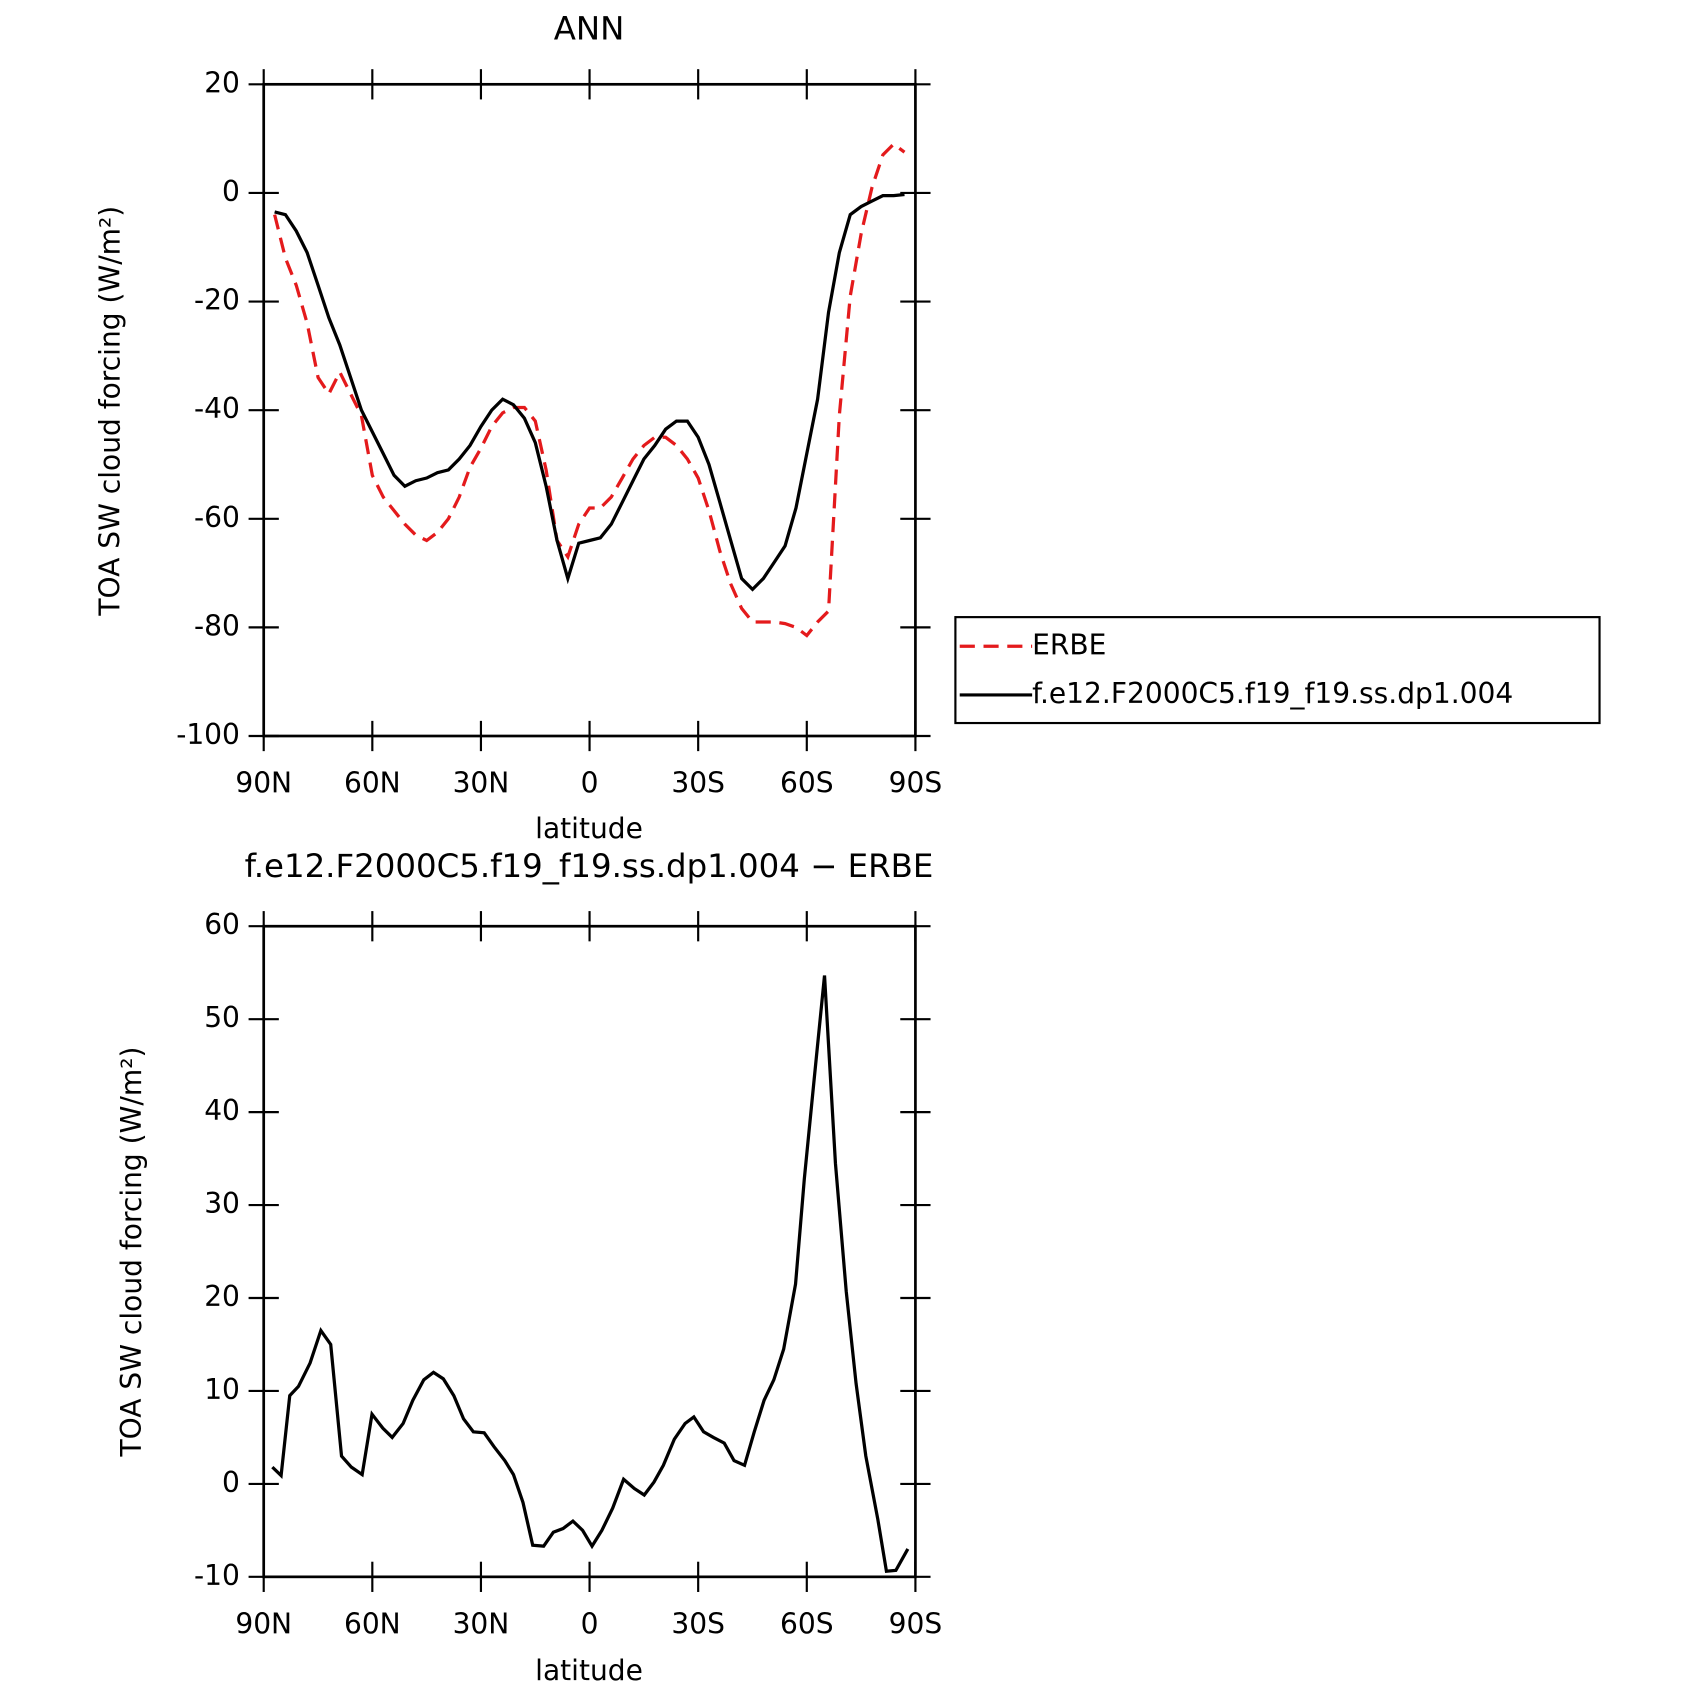 The image size is (1686, 1686). Describe the element at coordinates (222, 1110) in the screenshot. I see `y-tick-label: 40` at that location.